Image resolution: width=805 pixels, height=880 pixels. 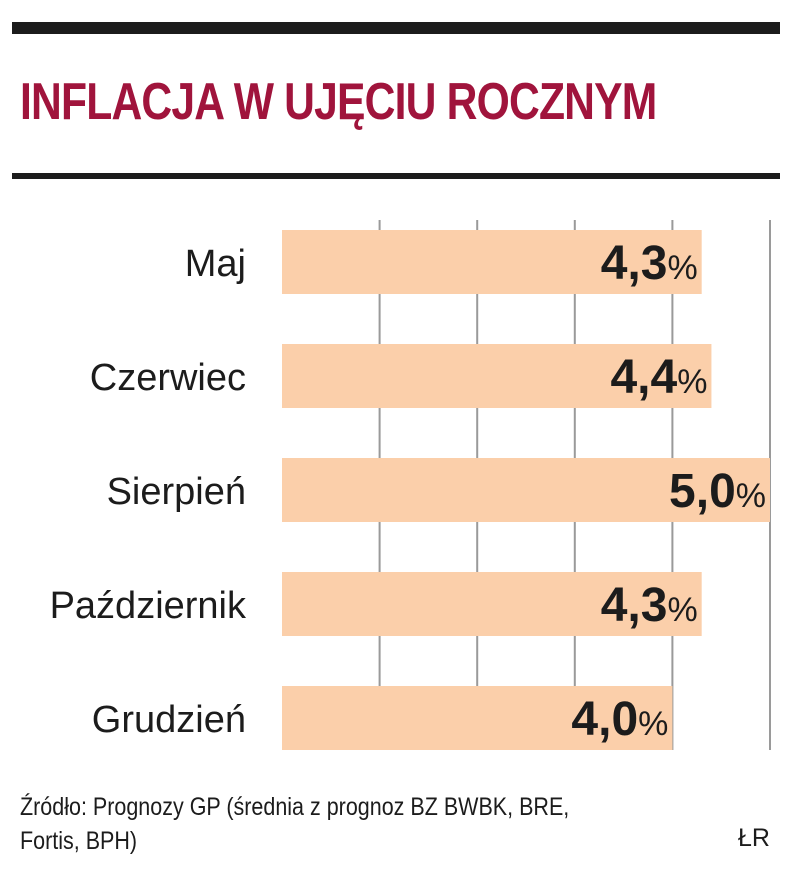 I want to click on category-label: Grudzień, so click(x=169, y=720).